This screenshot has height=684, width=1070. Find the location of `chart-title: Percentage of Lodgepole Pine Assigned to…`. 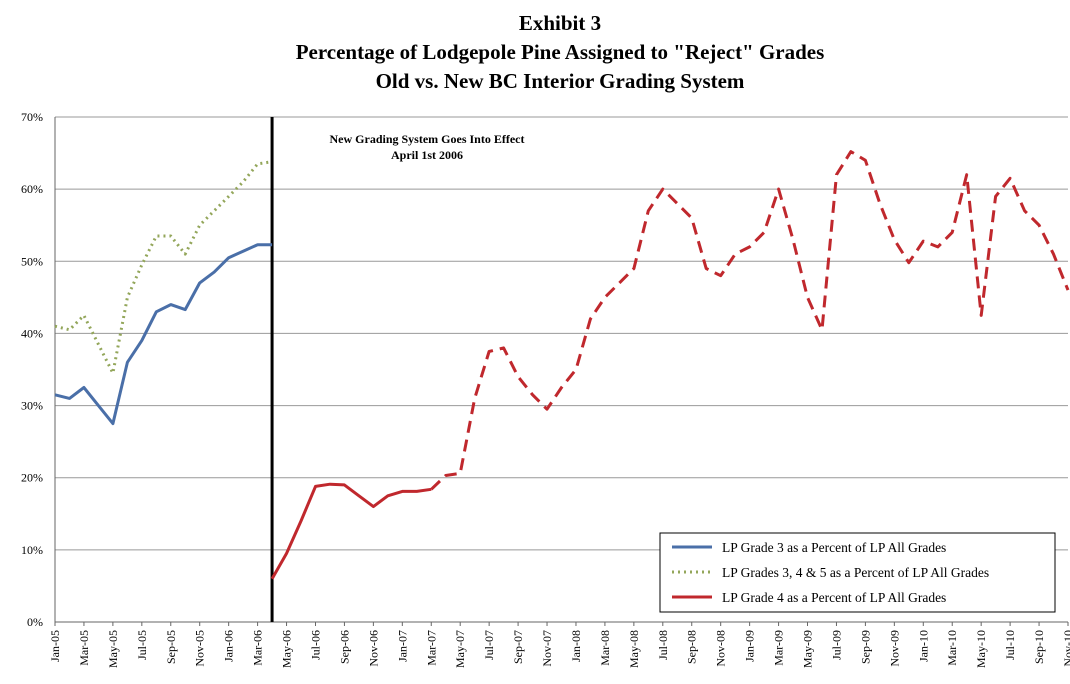

chart-title: Percentage of Lodgepole Pine Assigned to… is located at coordinates (560, 52).